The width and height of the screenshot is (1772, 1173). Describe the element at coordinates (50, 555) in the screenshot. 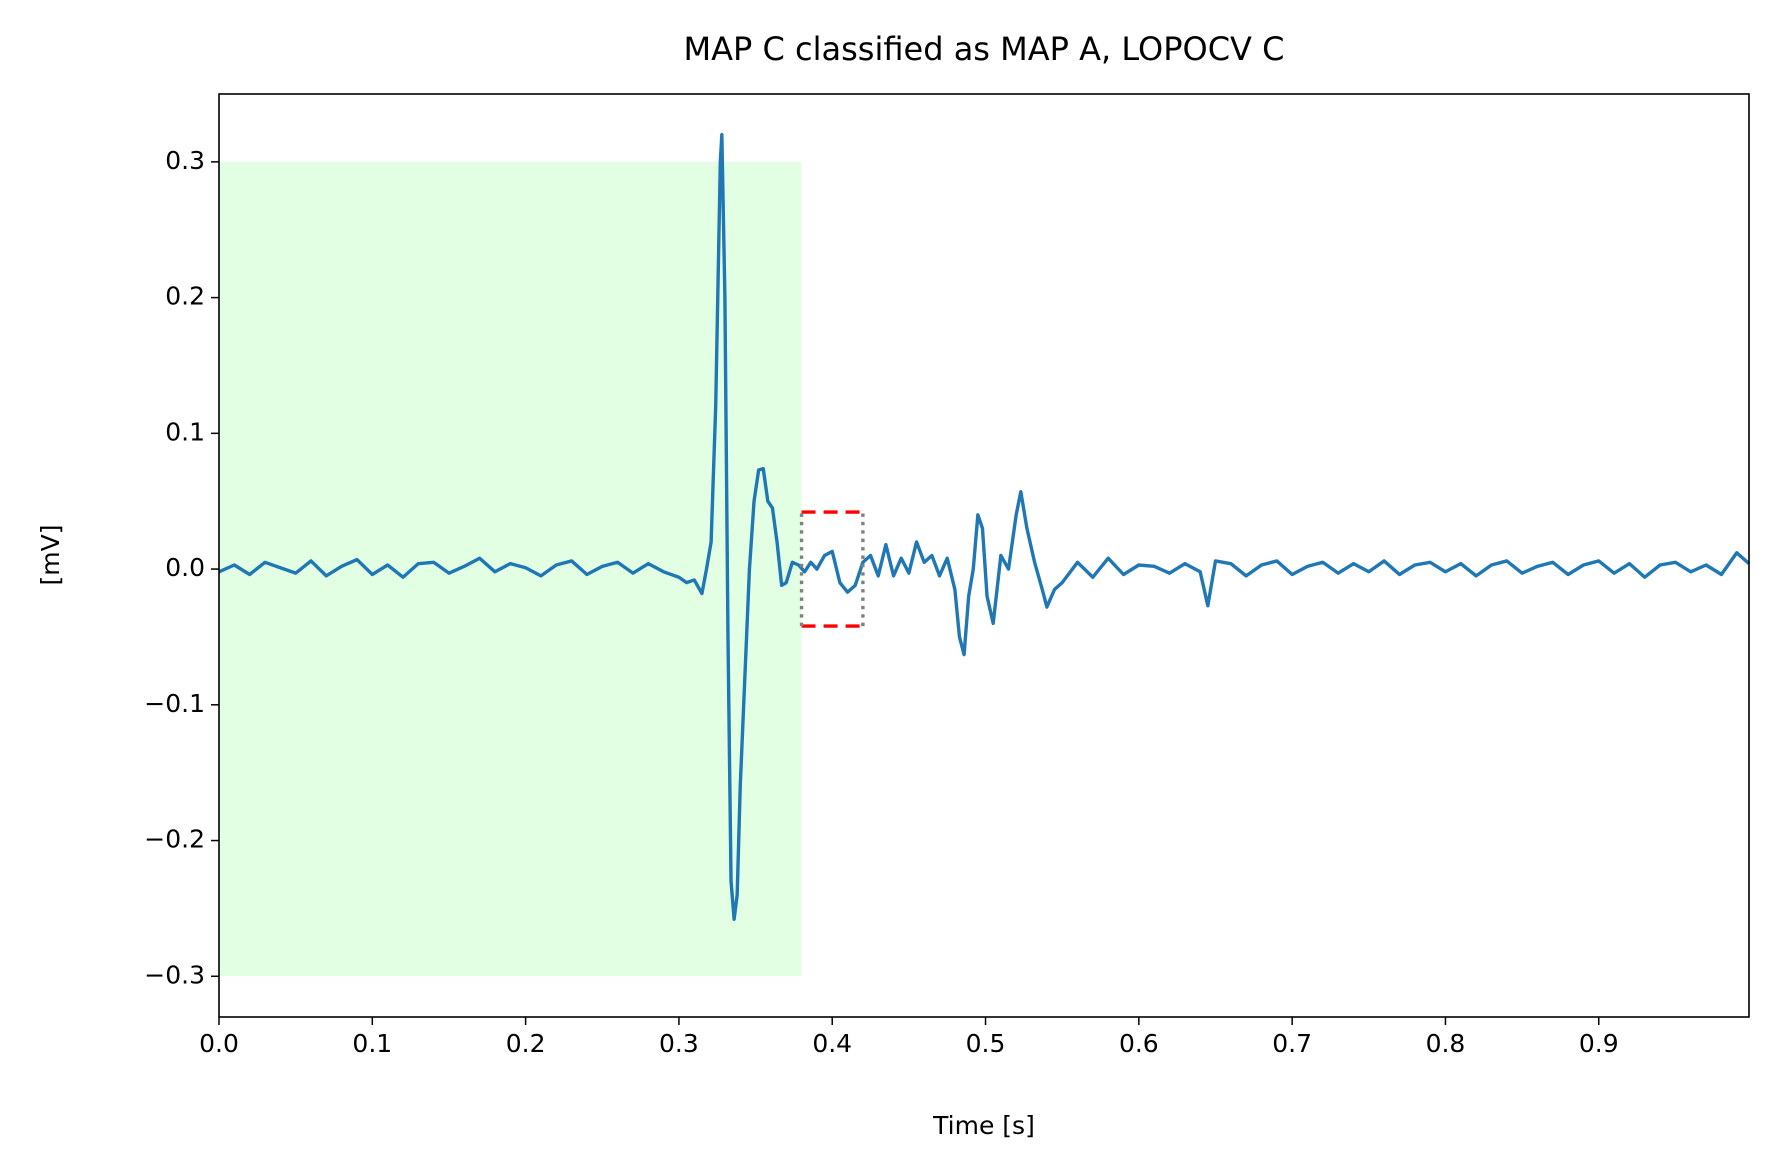

I see `y-axis-label: [mV]` at that location.